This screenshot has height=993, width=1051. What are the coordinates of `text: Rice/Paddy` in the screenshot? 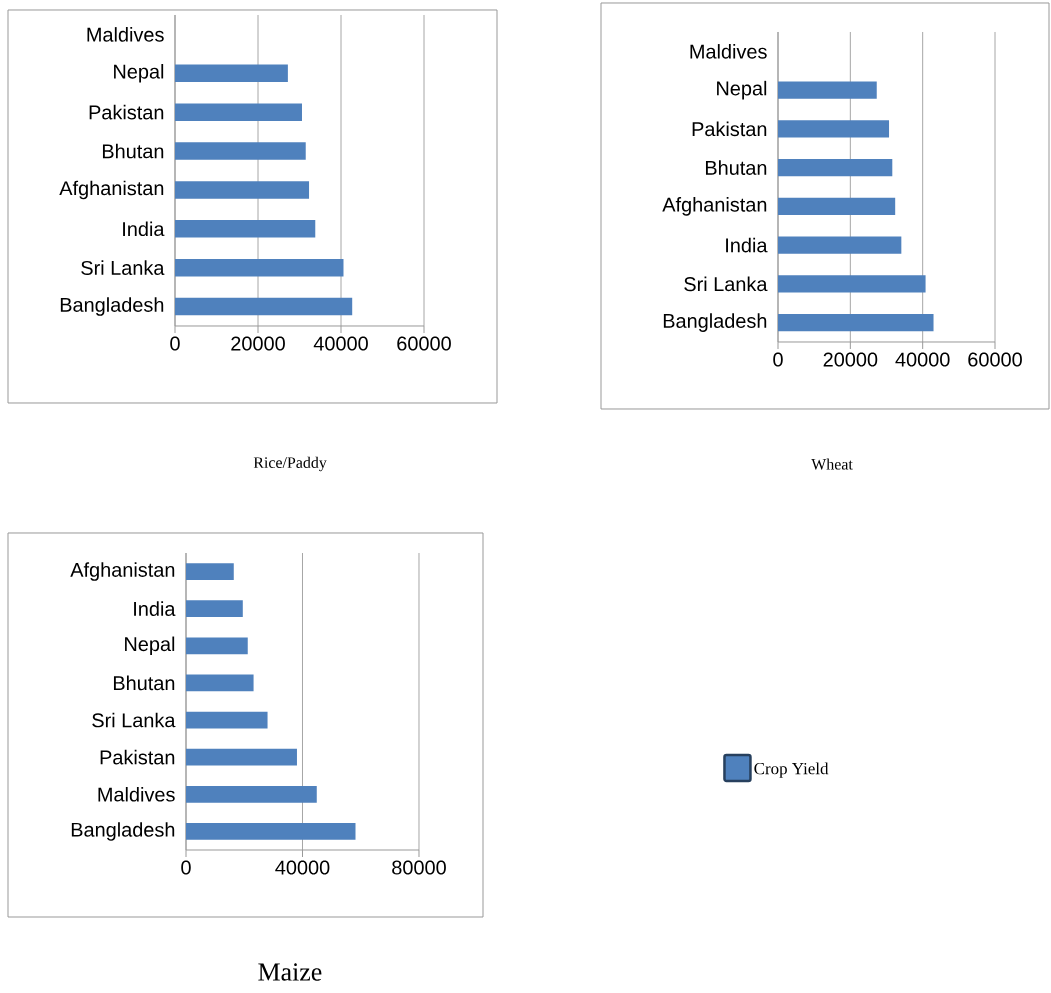 It's located at (290, 464).